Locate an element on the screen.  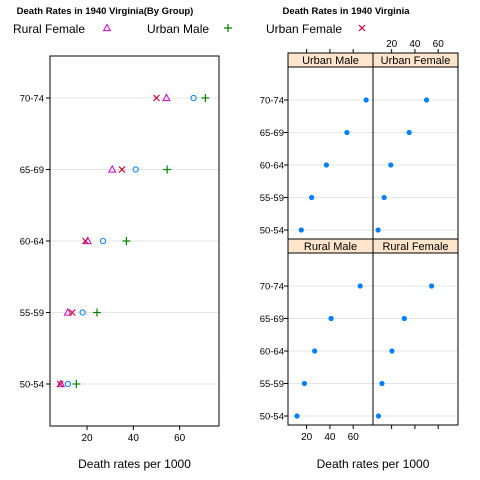
left-legend-symbol-0-shape is located at coordinates (107, 27).